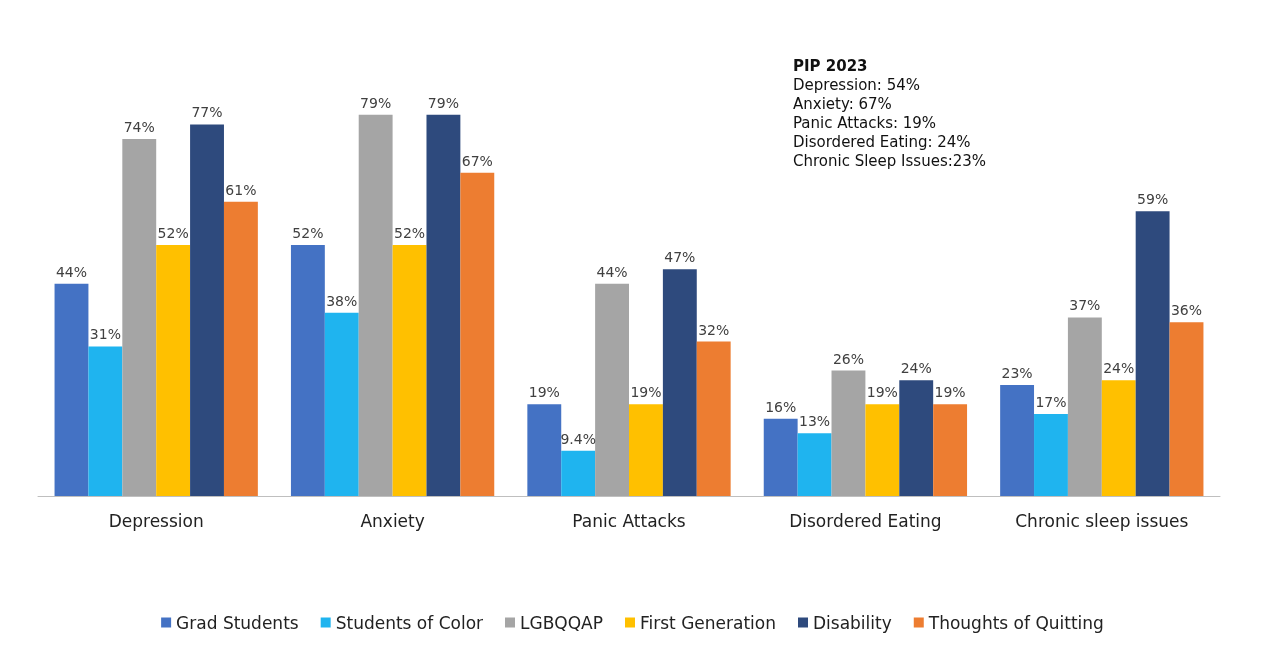  I want to click on legend-label: Grad Students, so click(237, 622).